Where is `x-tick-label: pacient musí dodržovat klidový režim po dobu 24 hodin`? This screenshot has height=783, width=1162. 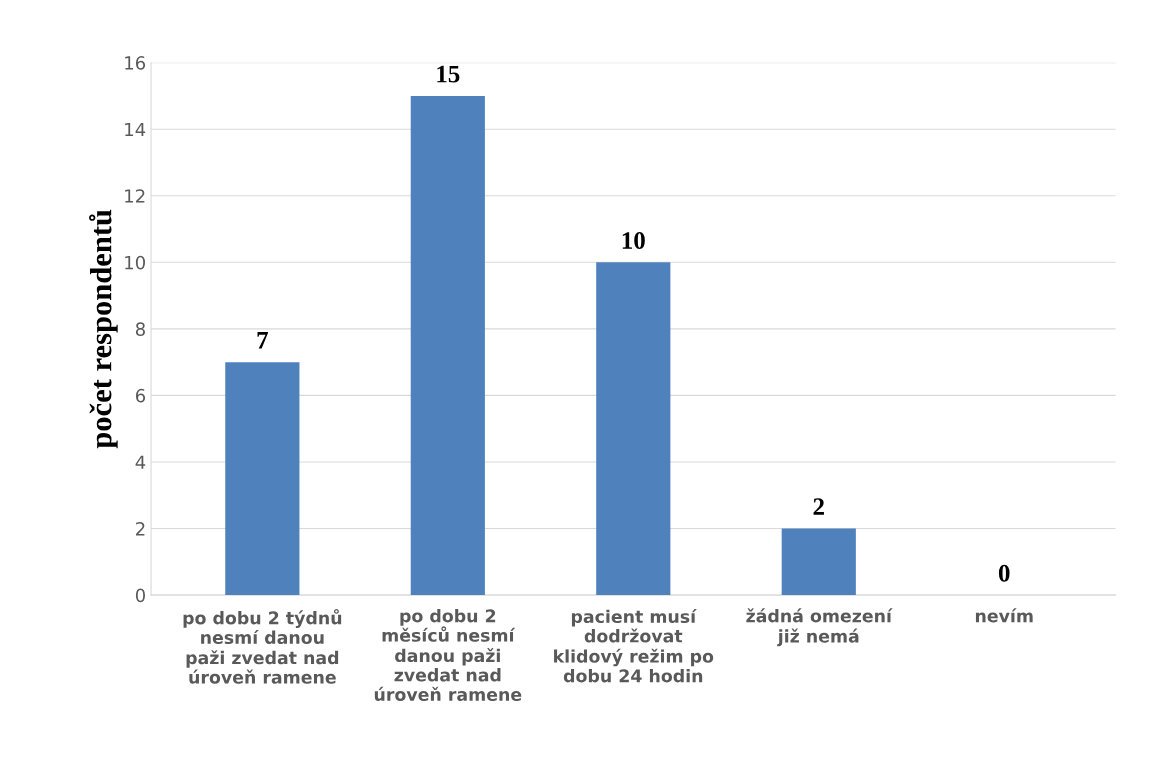
x-tick-label: pacient musí dodržovat klidový režim po dobu 24 hodin is located at coordinates (634, 645).